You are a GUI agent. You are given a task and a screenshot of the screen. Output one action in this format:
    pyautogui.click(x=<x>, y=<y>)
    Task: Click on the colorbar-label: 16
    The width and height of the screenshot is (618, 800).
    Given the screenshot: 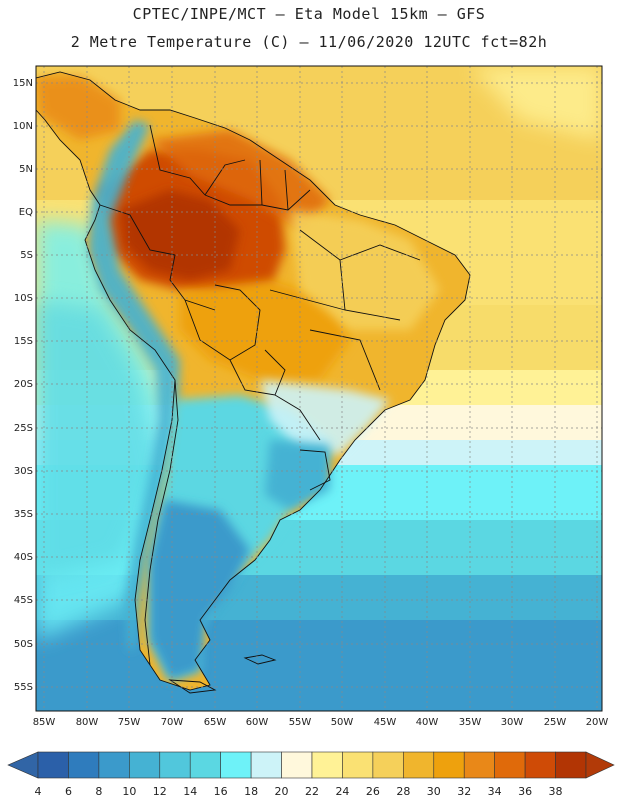 What is the action you would take?
    pyautogui.click(x=221, y=791)
    